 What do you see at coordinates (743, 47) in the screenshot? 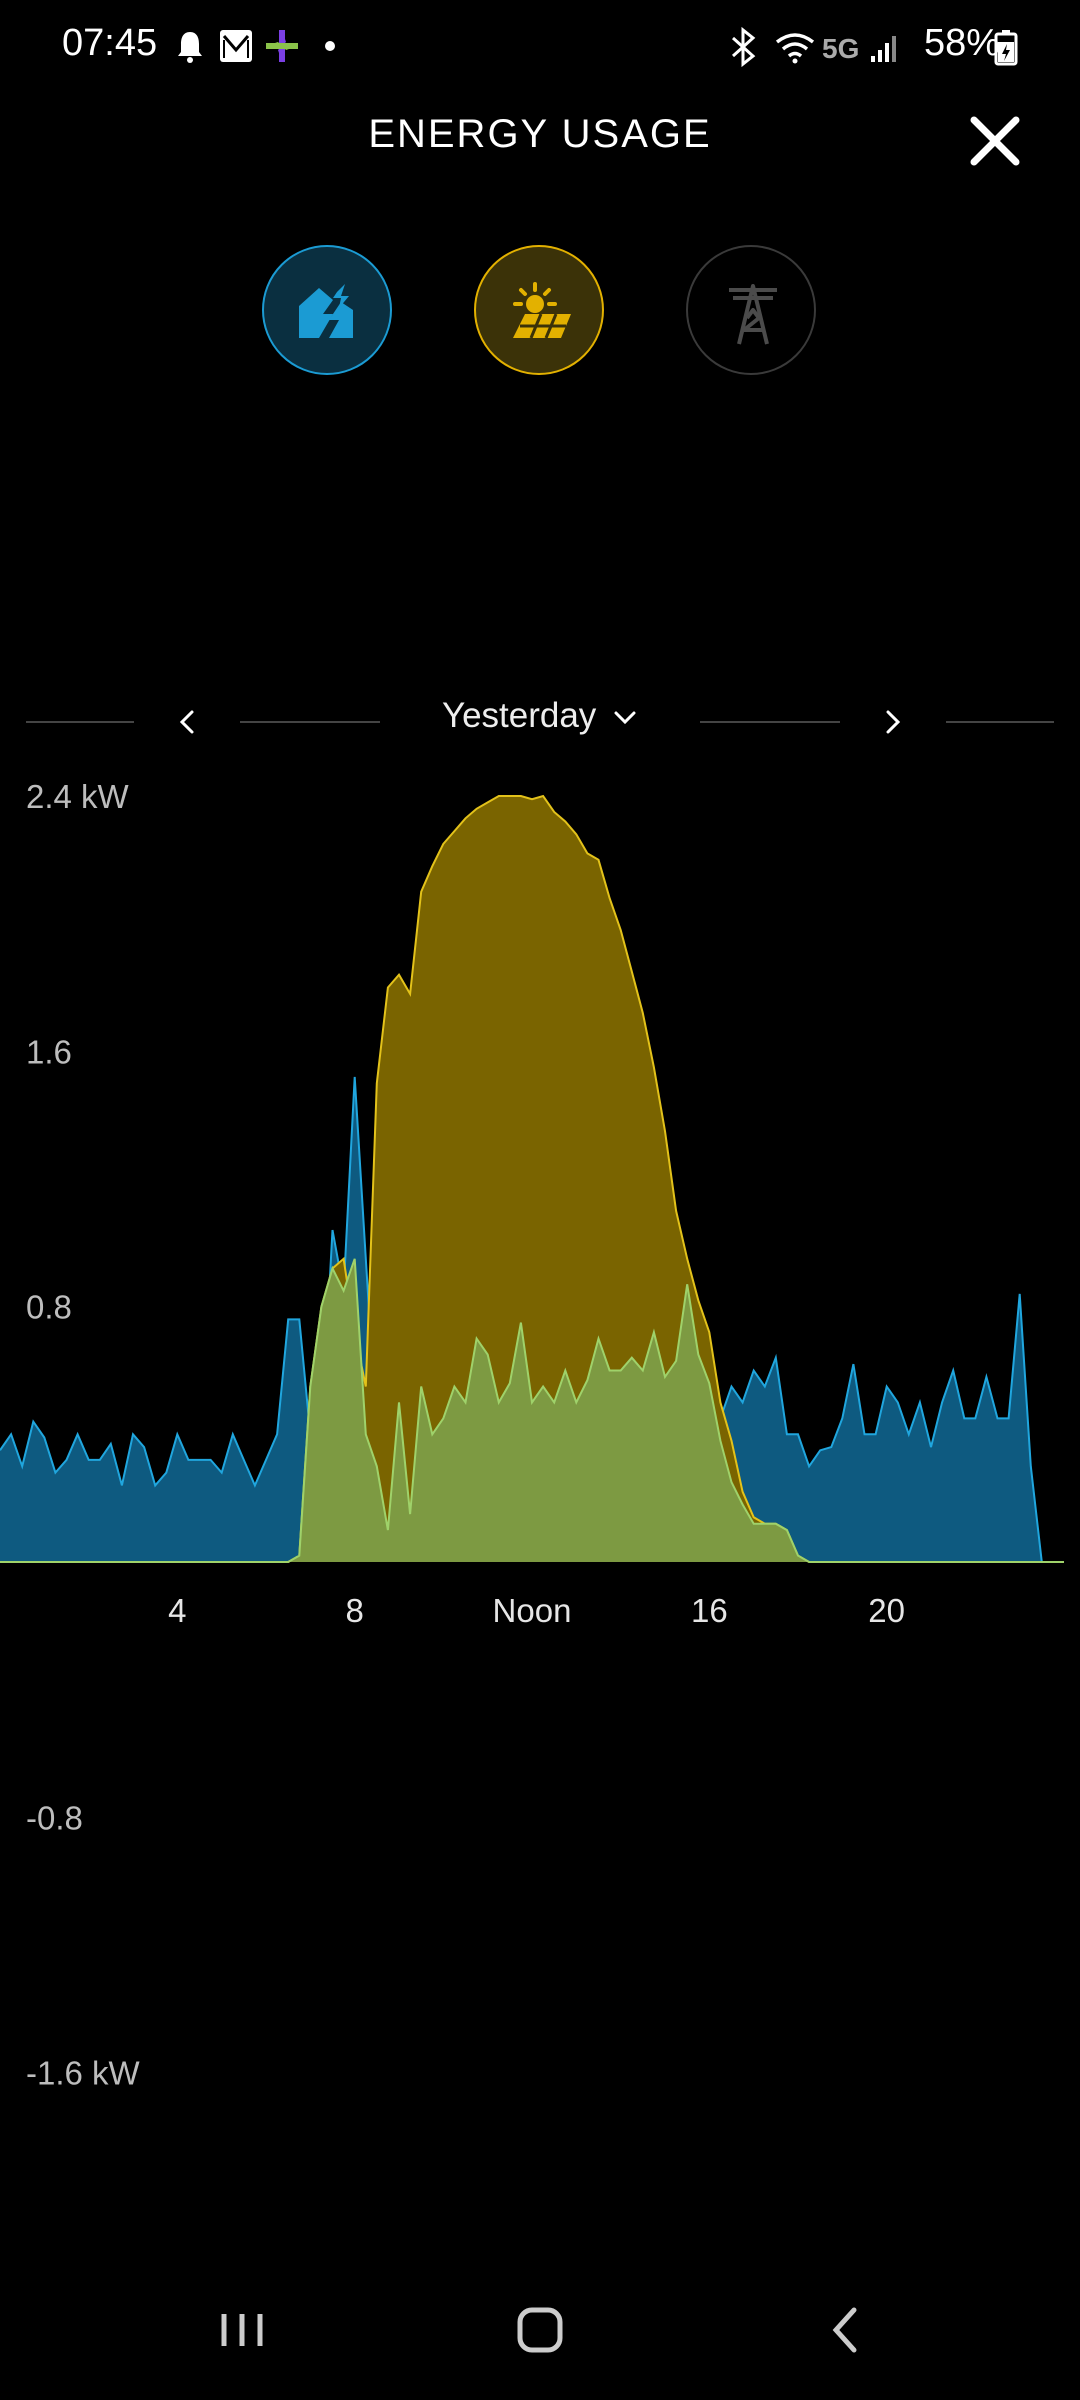
I see `bluetooth-icon` at bounding box center [743, 47].